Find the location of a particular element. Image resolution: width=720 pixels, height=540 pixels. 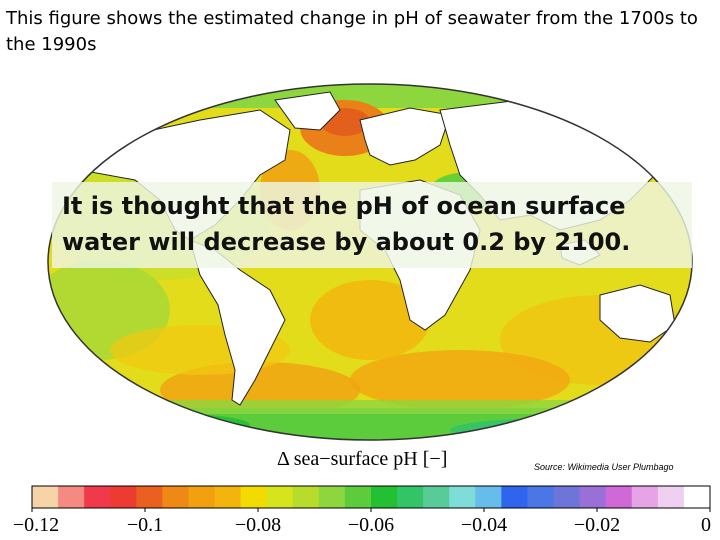

colorbar-title: Δ sea−surface pH [−] is located at coordinates (362, 459).